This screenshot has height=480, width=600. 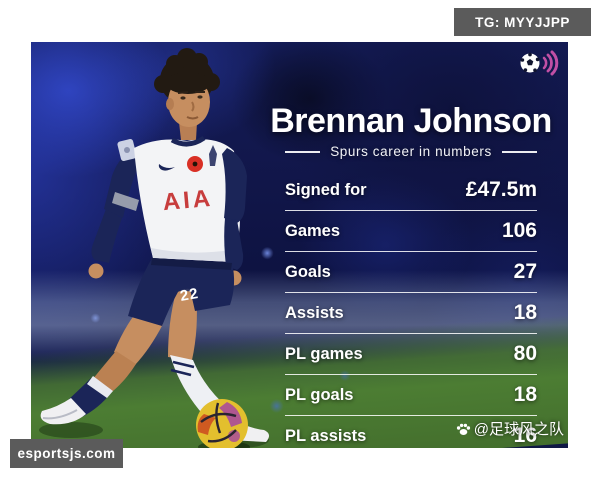 I want to click on stat-label: PL goals, so click(x=319, y=394).